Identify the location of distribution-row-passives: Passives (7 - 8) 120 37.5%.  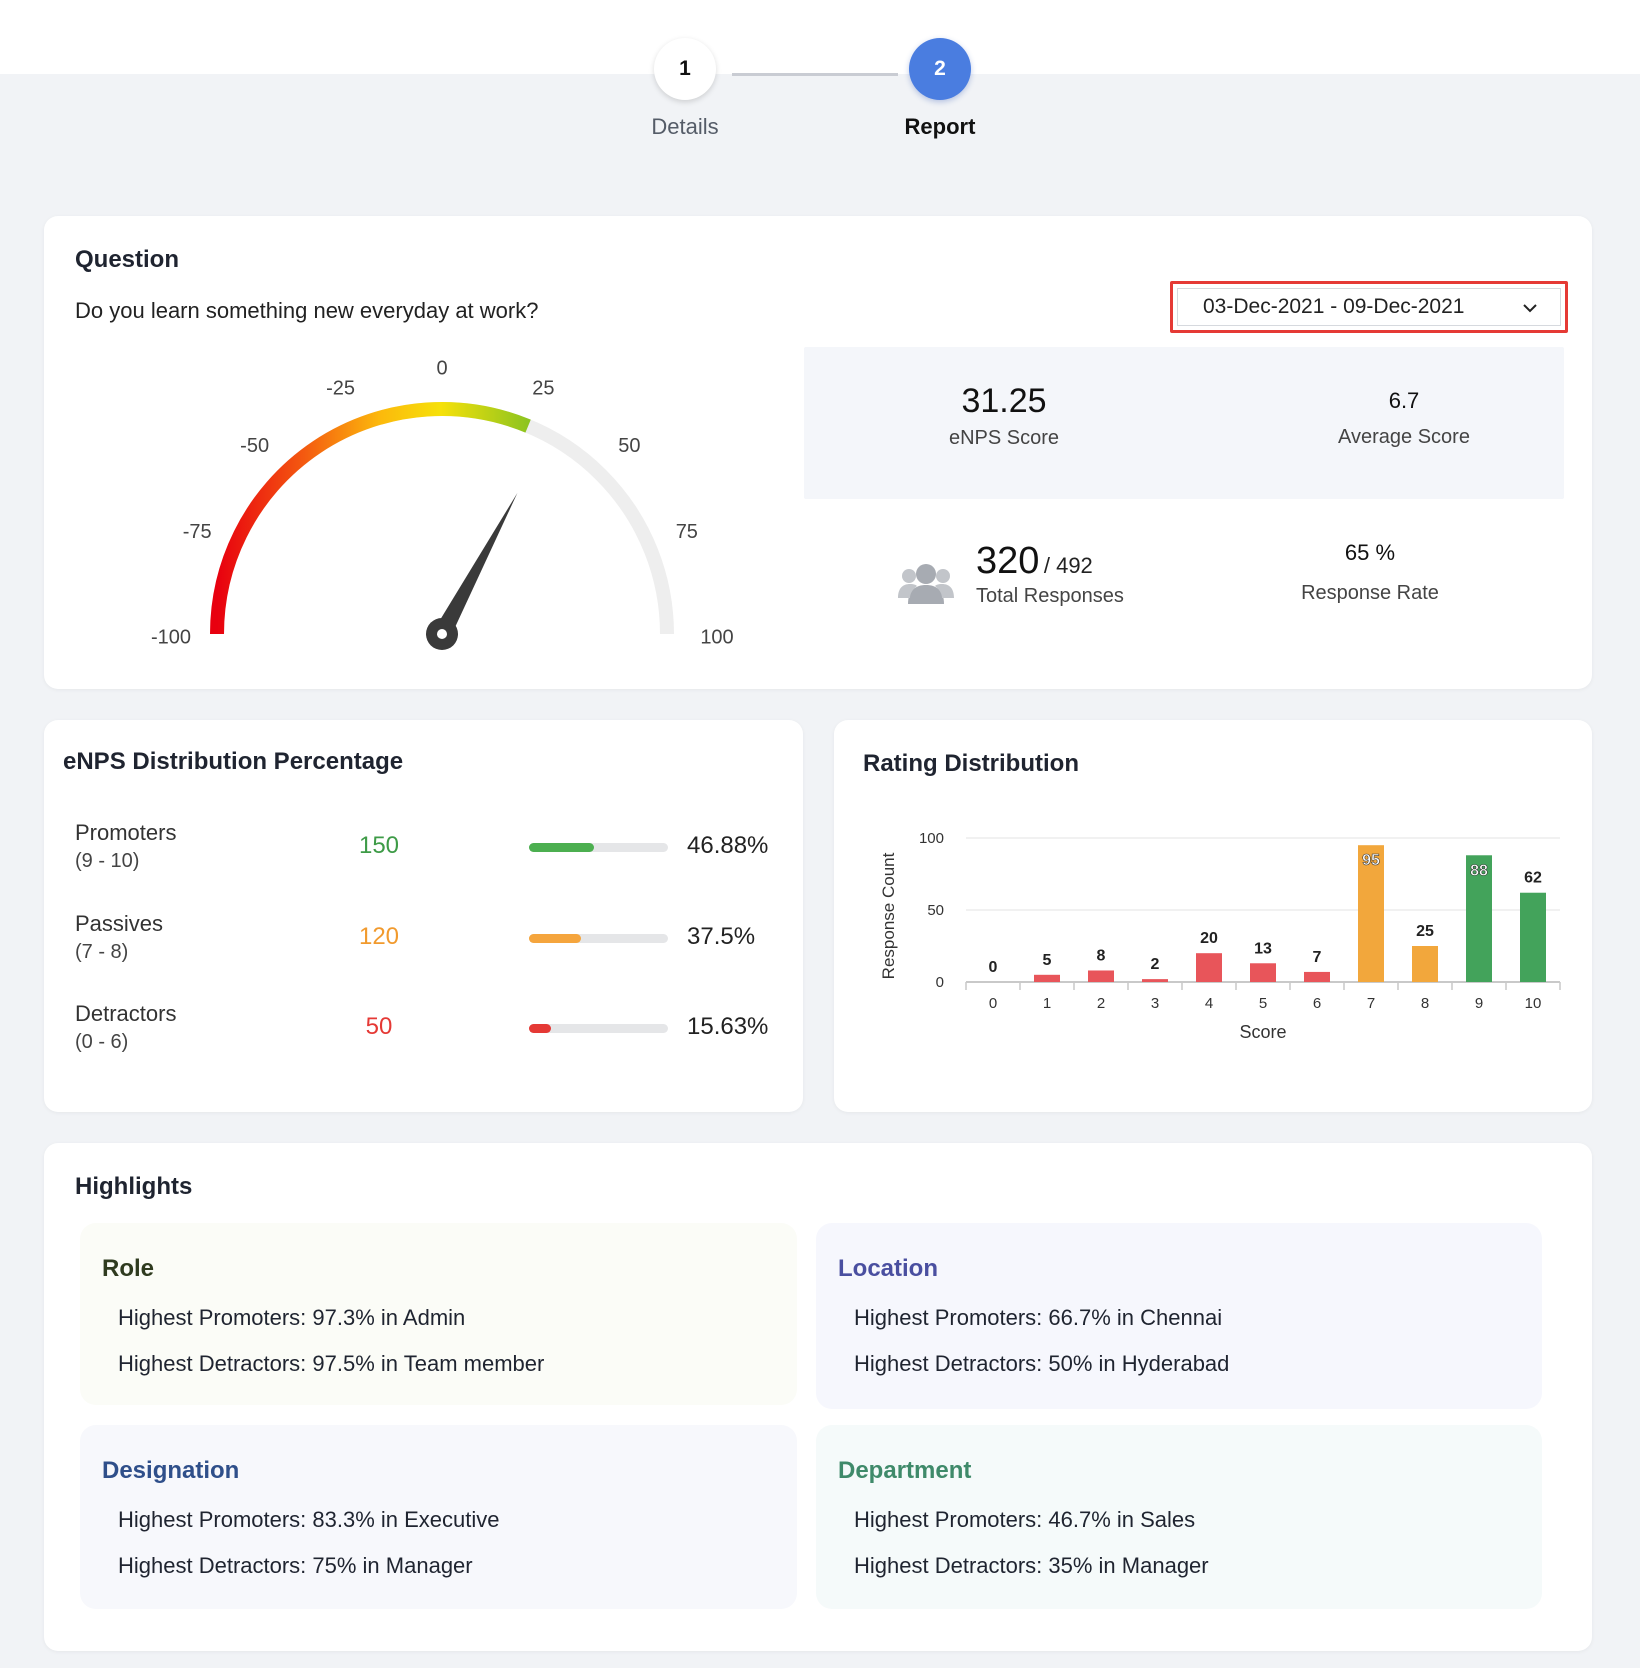
(423, 941).